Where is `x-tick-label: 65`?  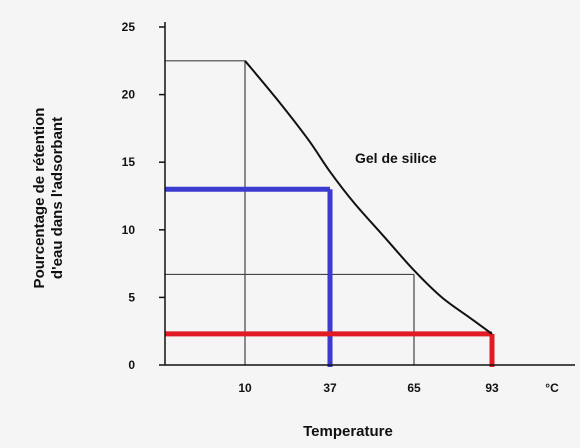 x-tick-label: 65 is located at coordinates (414, 388).